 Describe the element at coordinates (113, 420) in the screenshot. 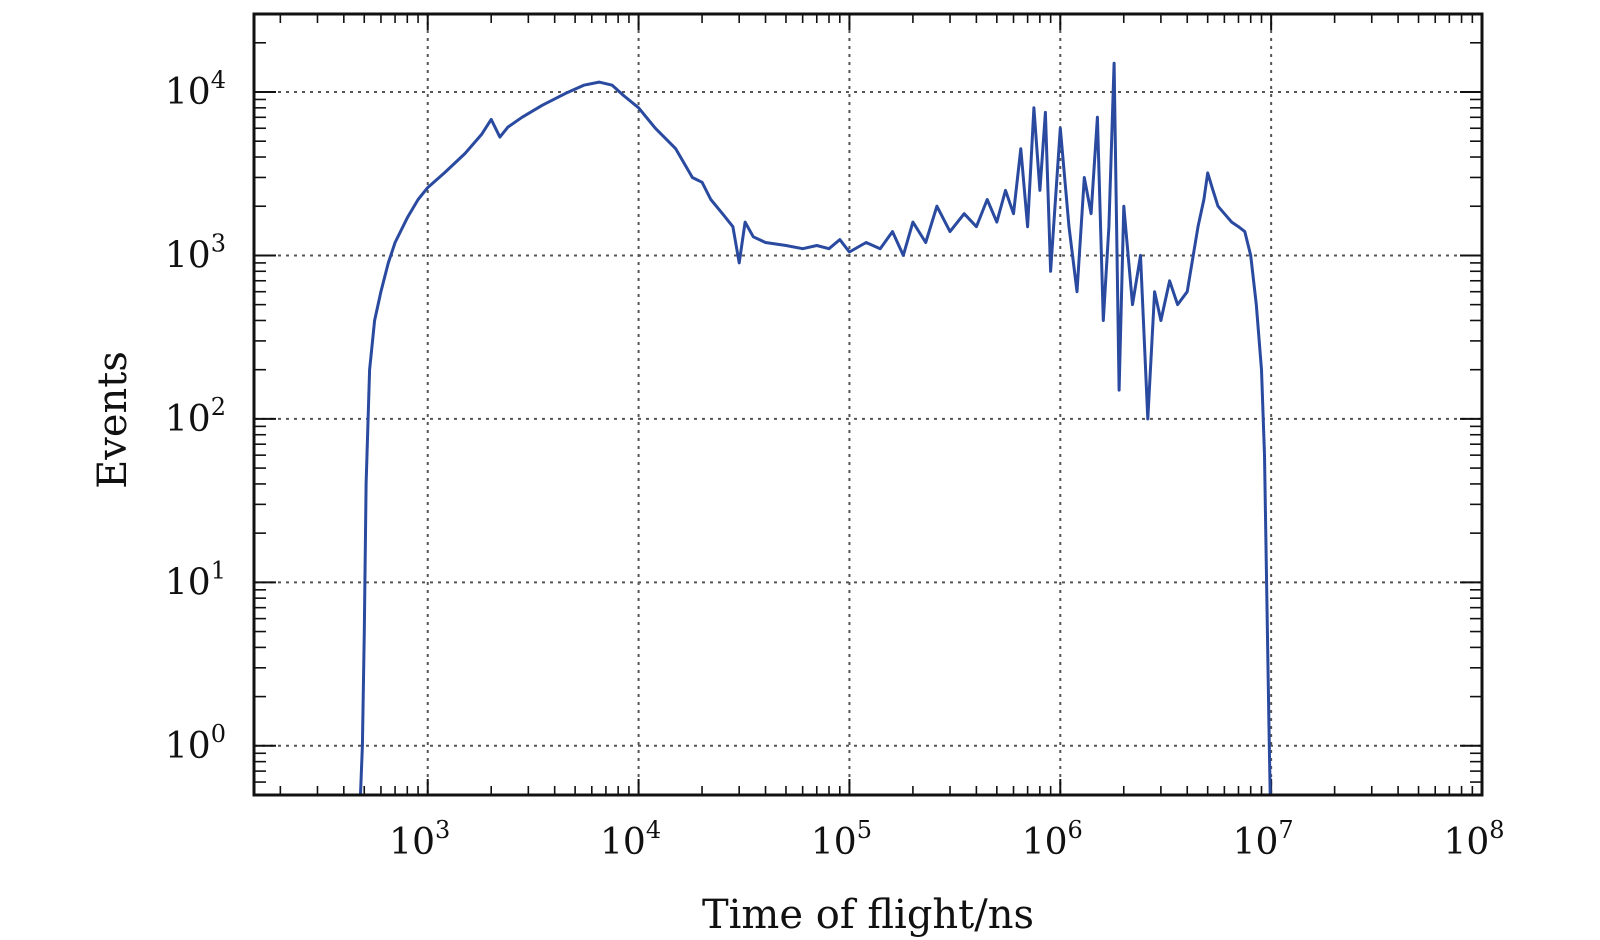

I see `y-axis-title: Events` at that location.